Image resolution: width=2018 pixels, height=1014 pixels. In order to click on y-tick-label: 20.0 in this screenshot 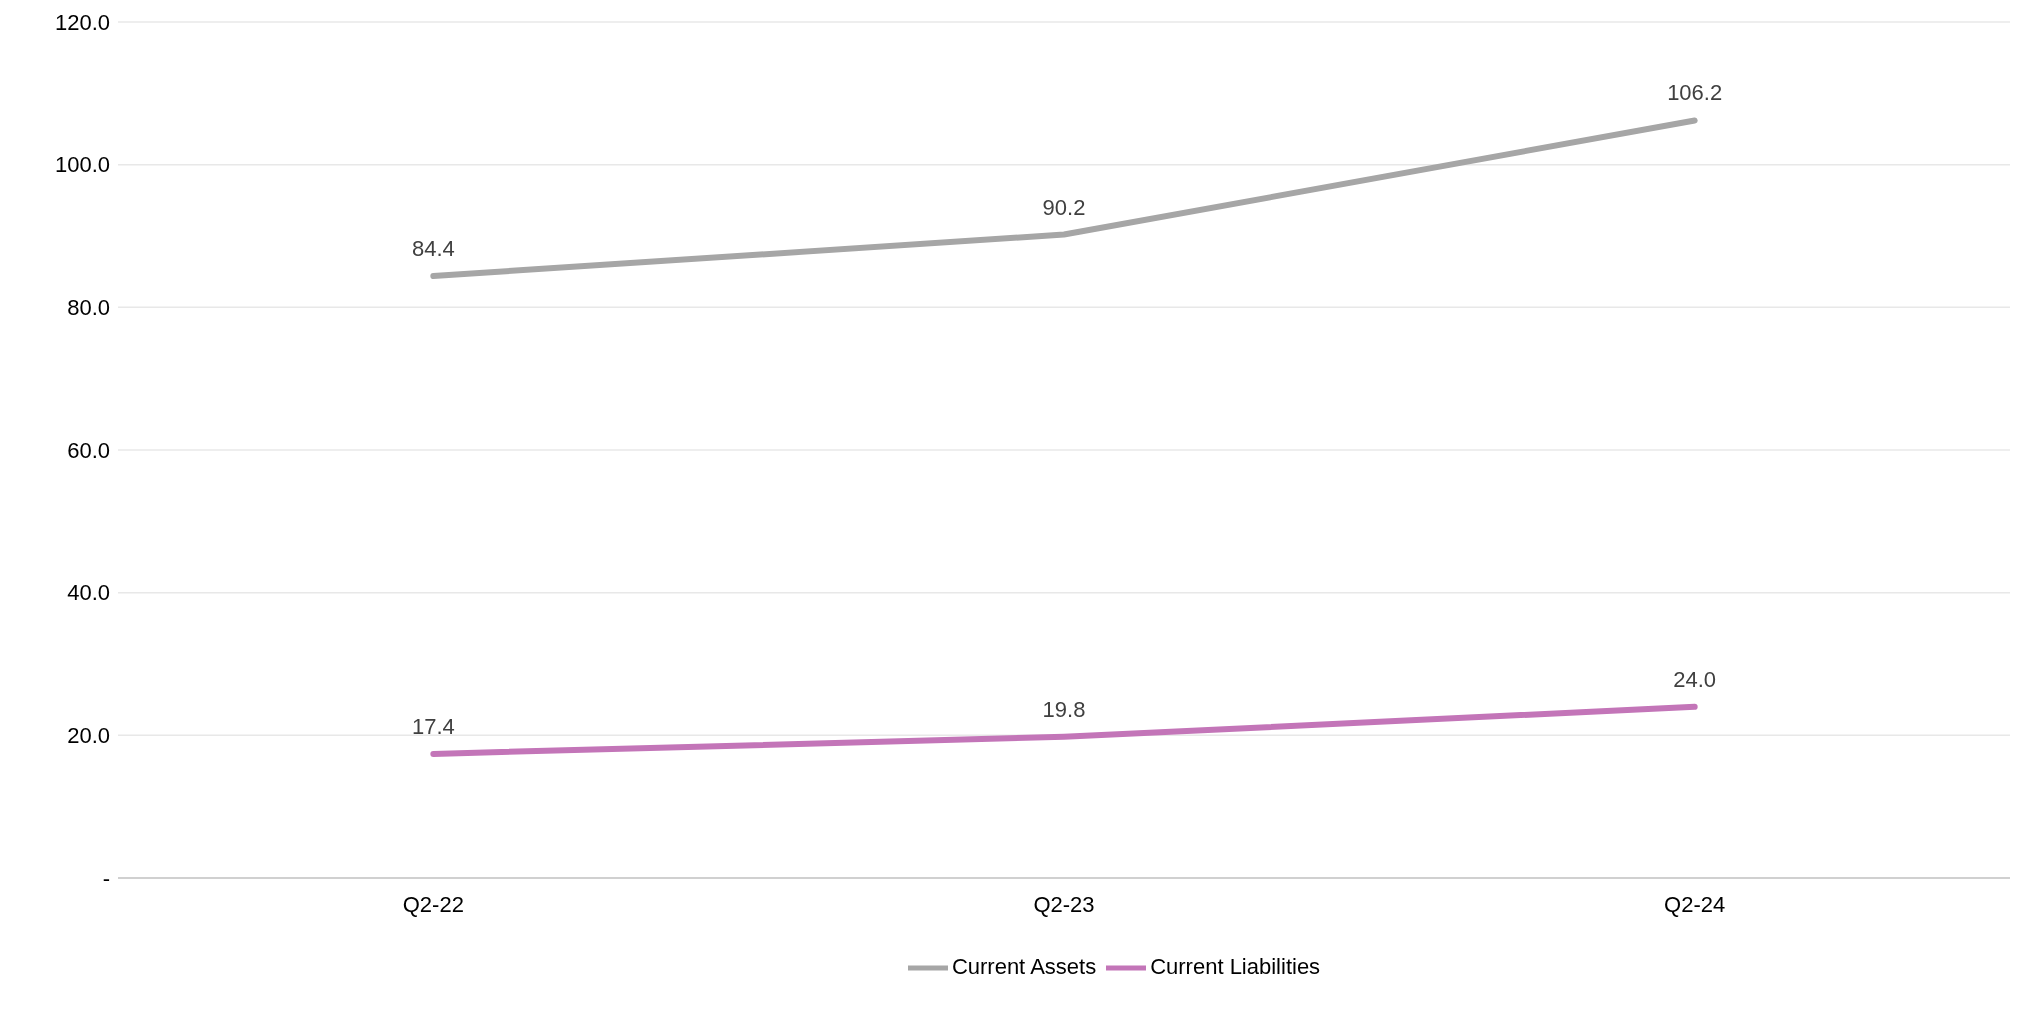, I will do `click(88, 736)`.